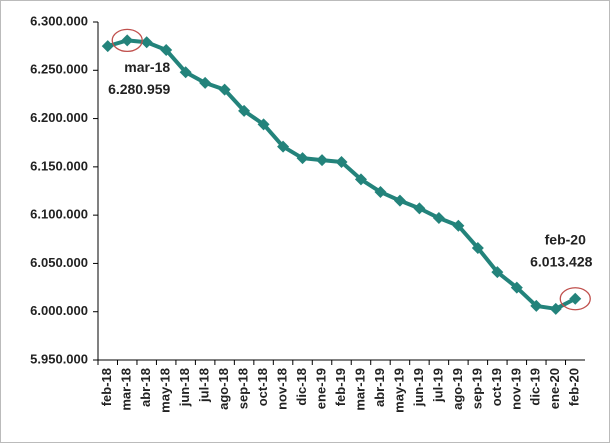 Image resolution: width=610 pixels, height=443 pixels. Describe the element at coordinates (165, 390) in the screenshot. I see `x-tick-label: may-18` at that location.